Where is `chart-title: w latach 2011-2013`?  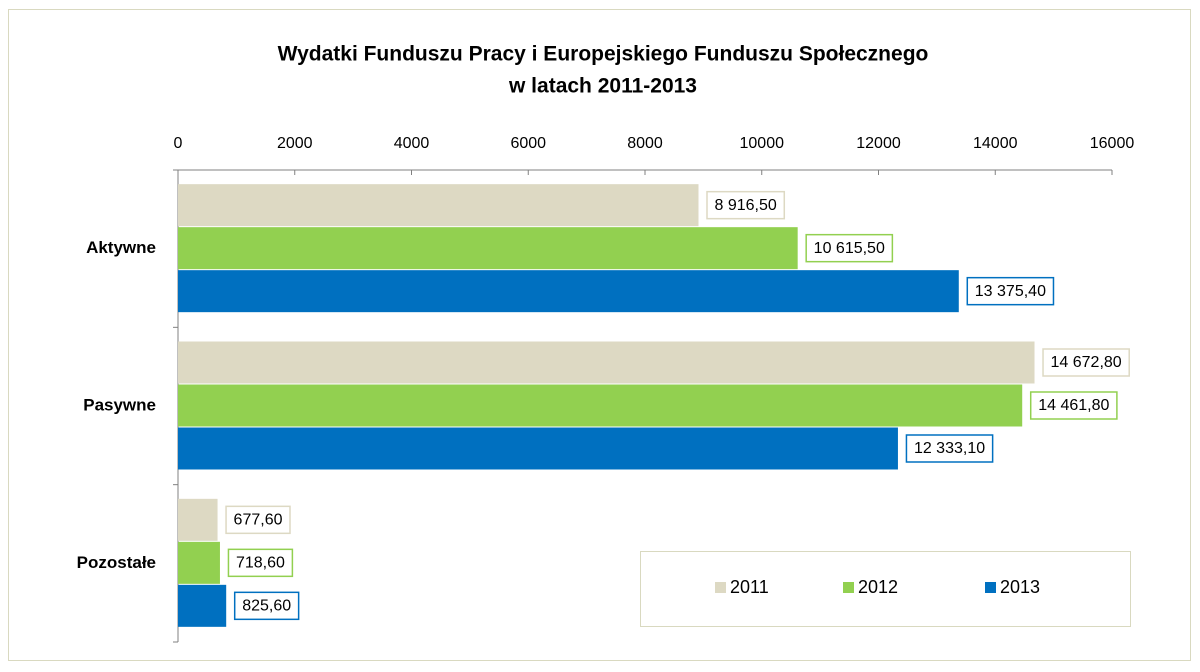 chart-title: w latach 2011-2013 is located at coordinates (602, 86).